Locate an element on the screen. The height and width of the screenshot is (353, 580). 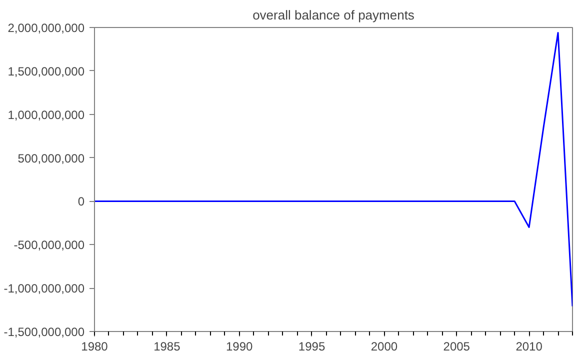
x-tick-label: 1990 is located at coordinates (240, 346).